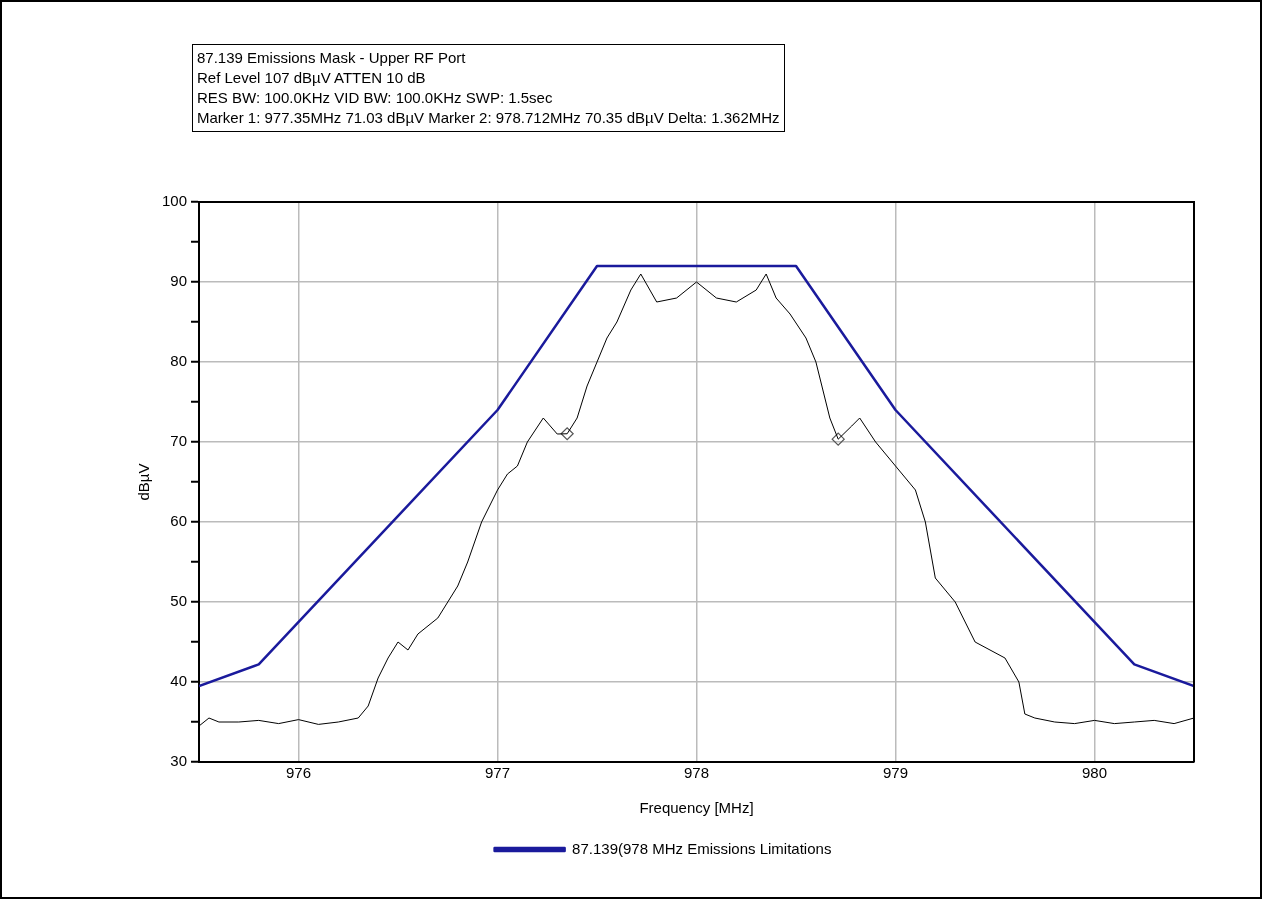 The height and width of the screenshot is (899, 1262). Describe the element at coordinates (179, 761) in the screenshot. I see `y-tick-label: 30` at that location.